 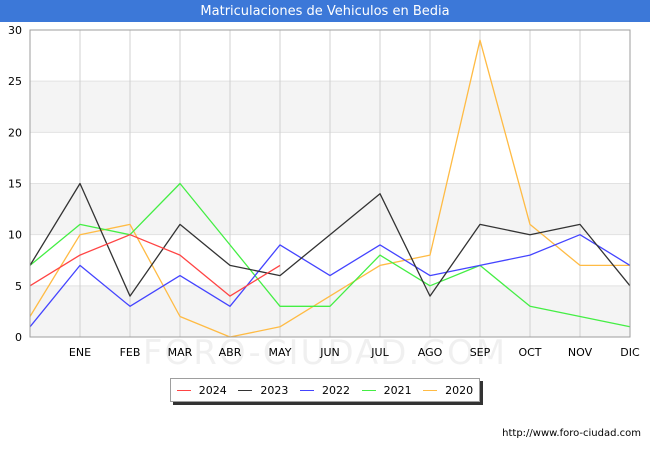 What do you see at coordinates (280, 352) in the screenshot?
I see `x-tick-label: MAY` at bounding box center [280, 352].